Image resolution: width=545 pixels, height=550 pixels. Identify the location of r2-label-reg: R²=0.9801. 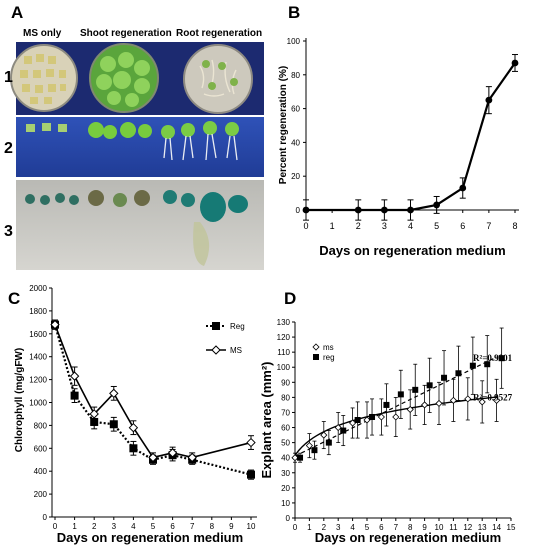
(493, 358).